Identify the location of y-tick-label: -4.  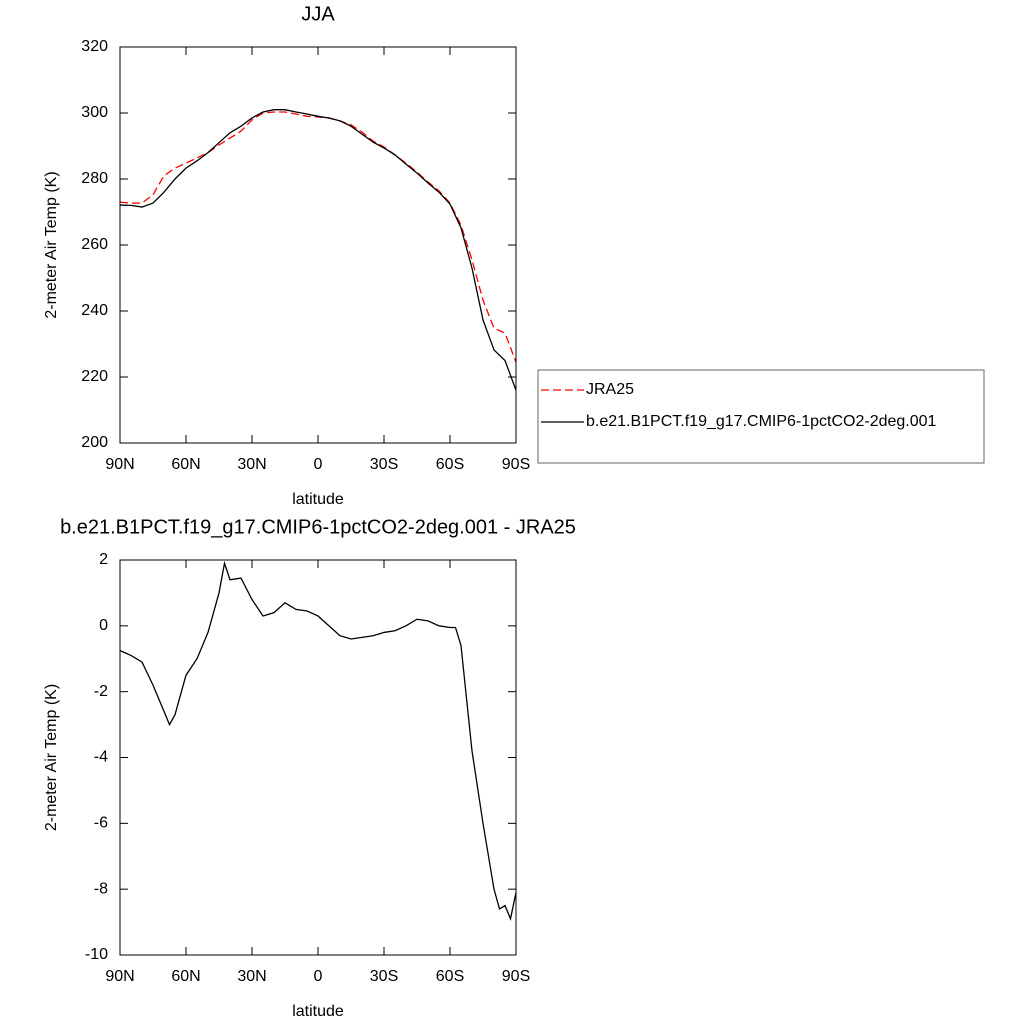
(101, 757).